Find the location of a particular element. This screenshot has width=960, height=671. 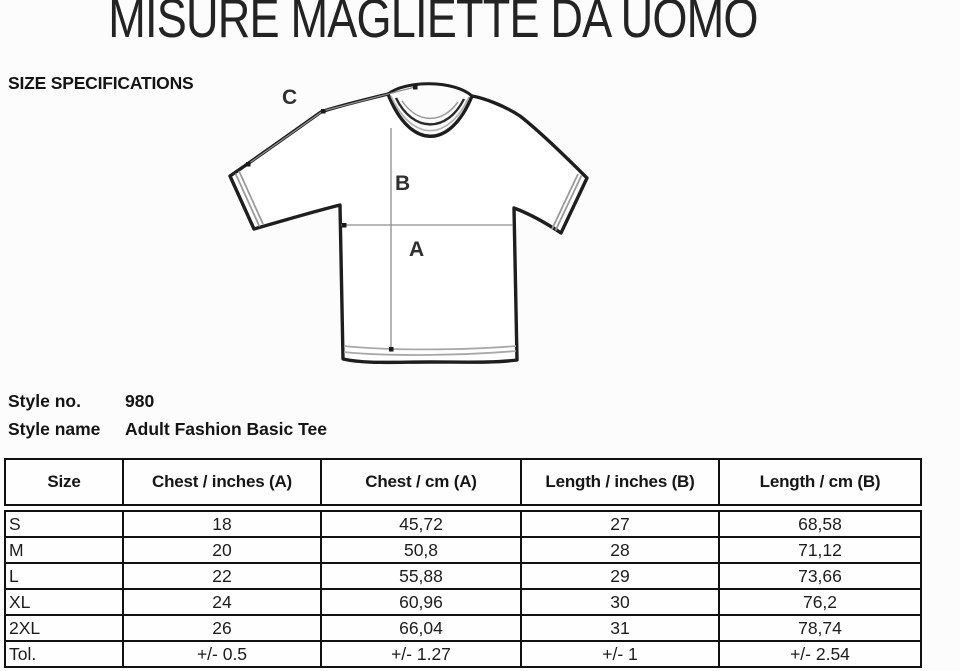

column-header-length-inches: Length / inches (B) is located at coordinates (619, 482).